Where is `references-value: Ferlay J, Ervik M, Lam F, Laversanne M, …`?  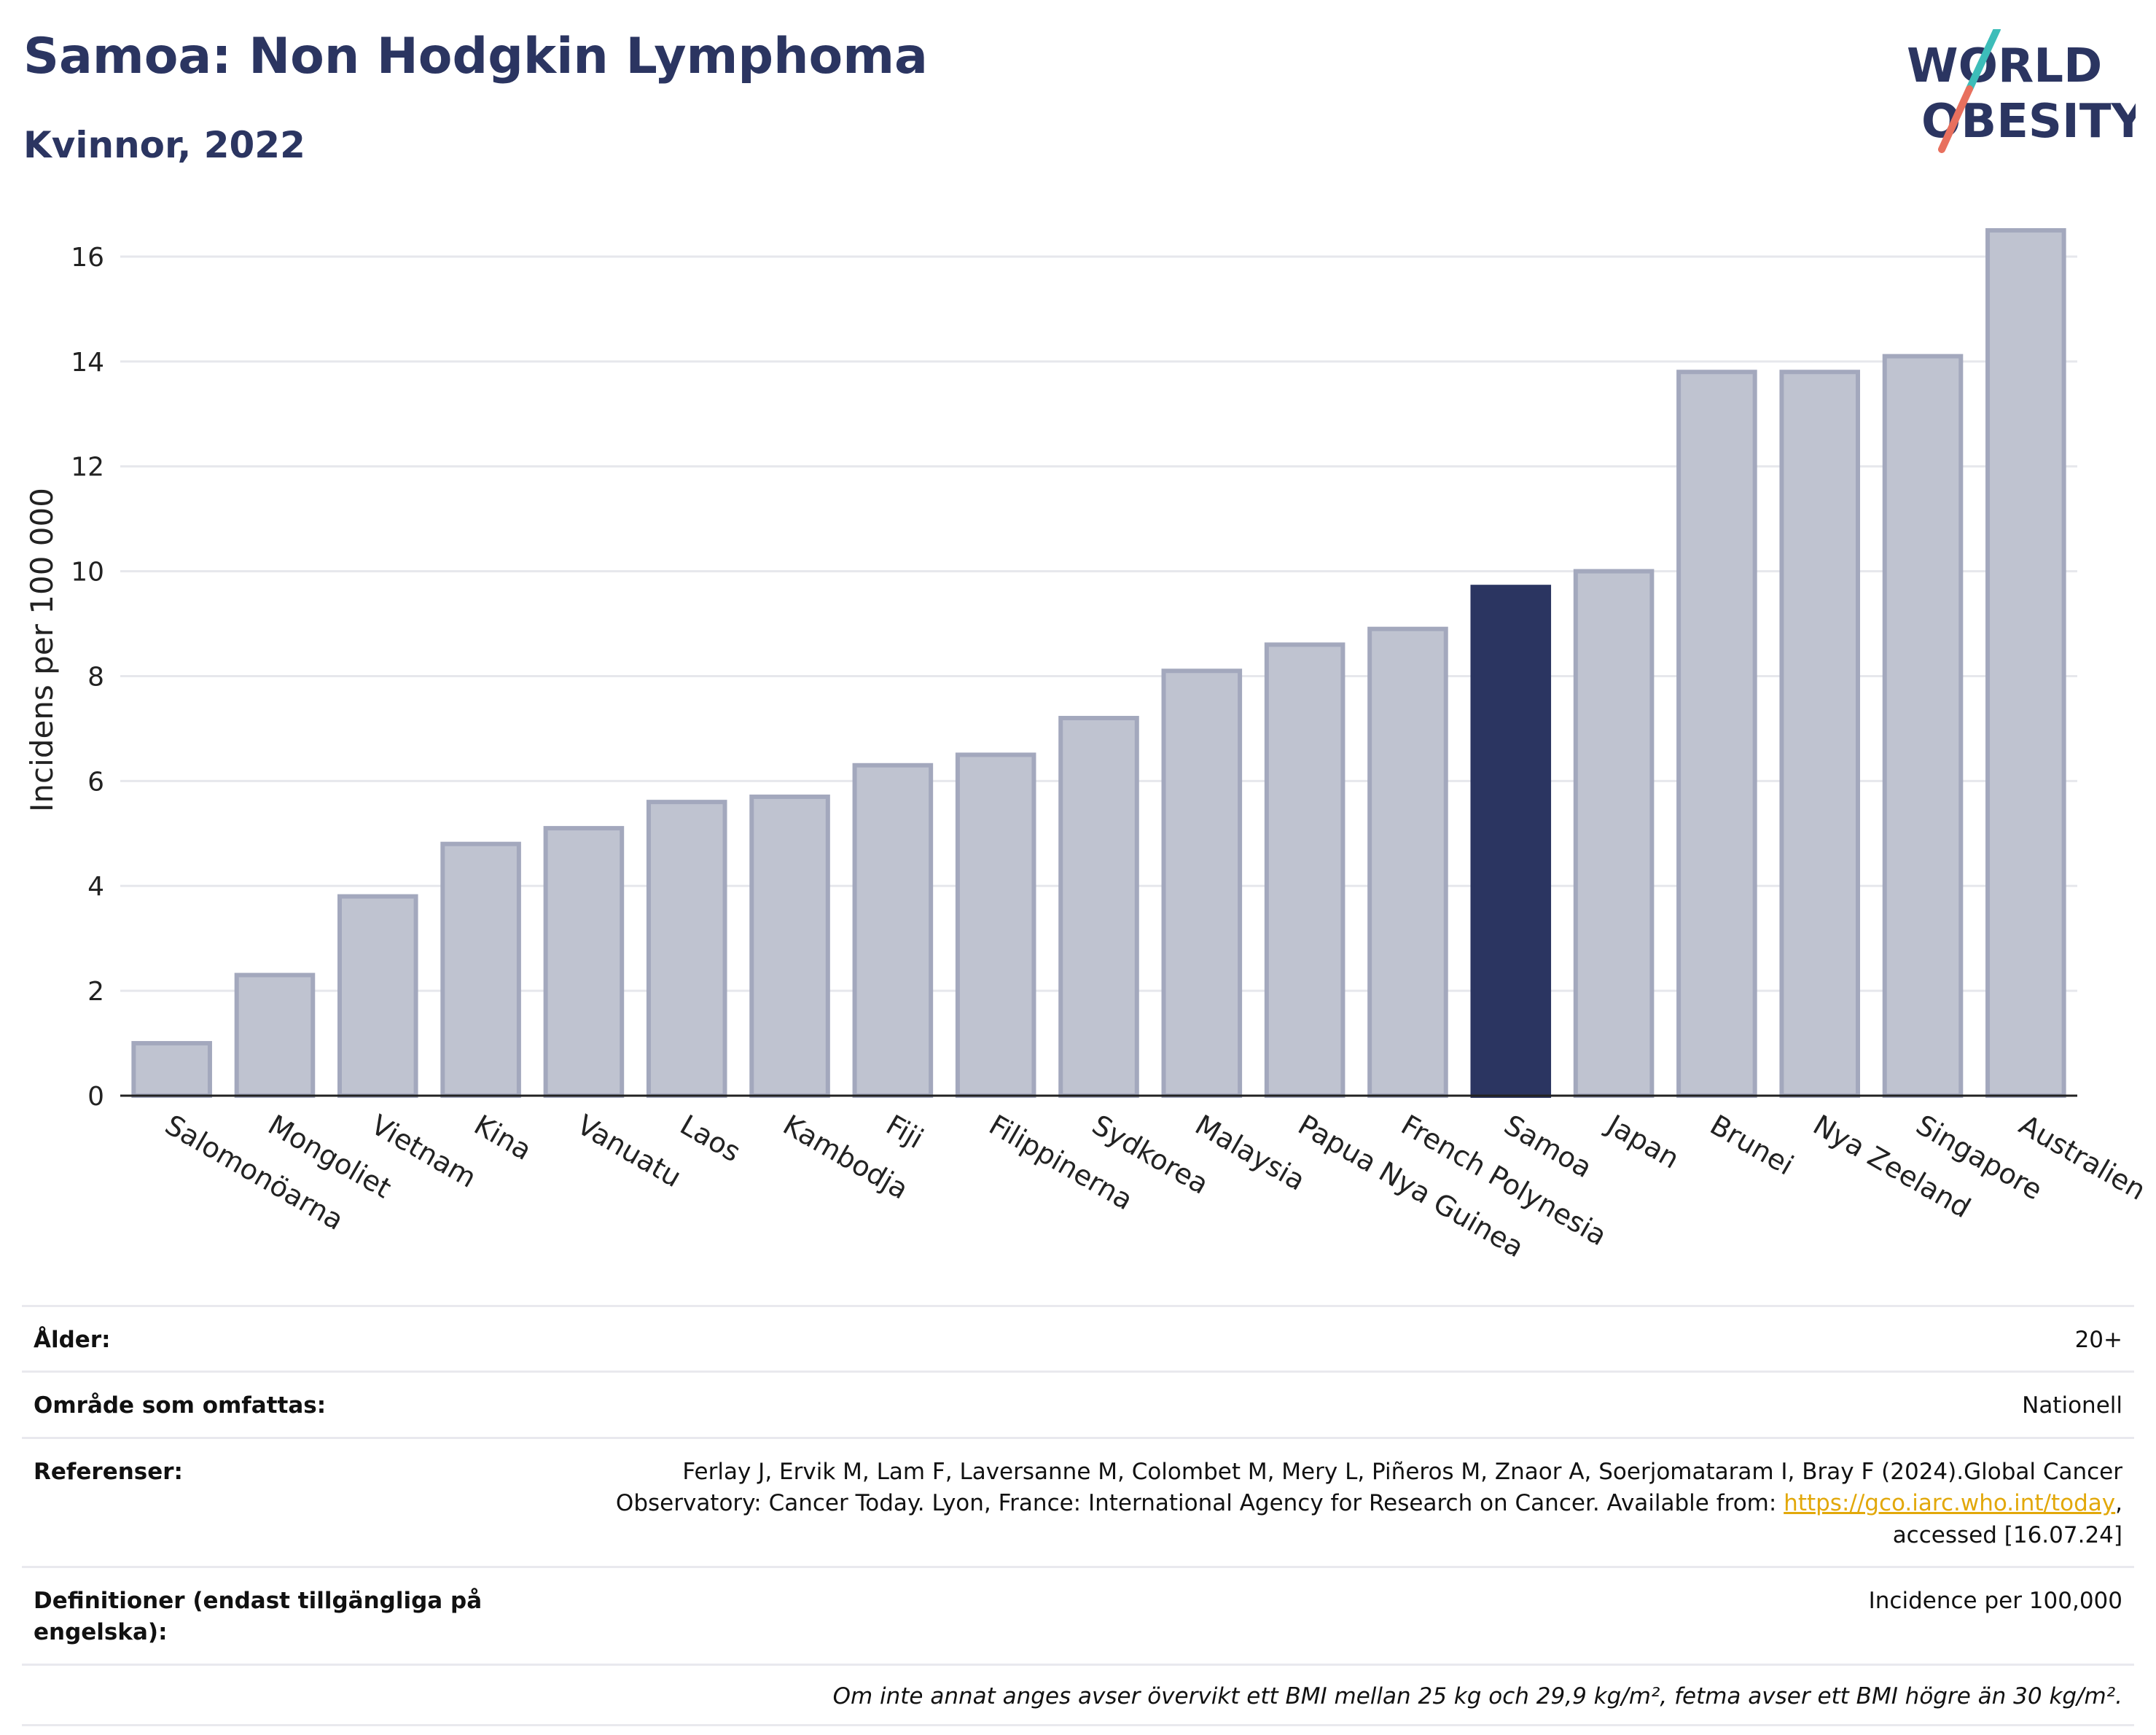
references-value: Ferlay J, Ervik M, Lam F, Laversanne M, … is located at coordinates (1369, 1504).